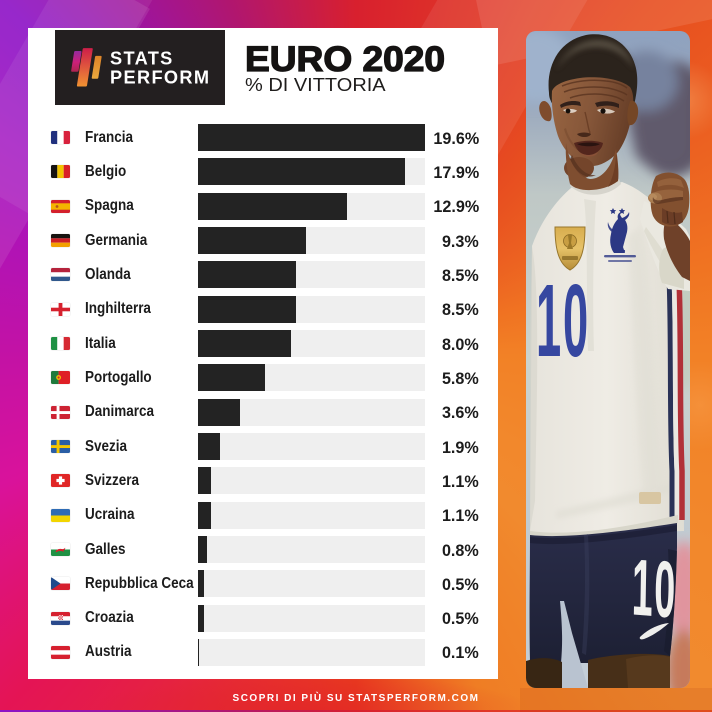  Describe the element at coordinates (142, 58) in the screenshot. I see `svg-text: STATS` at that location.